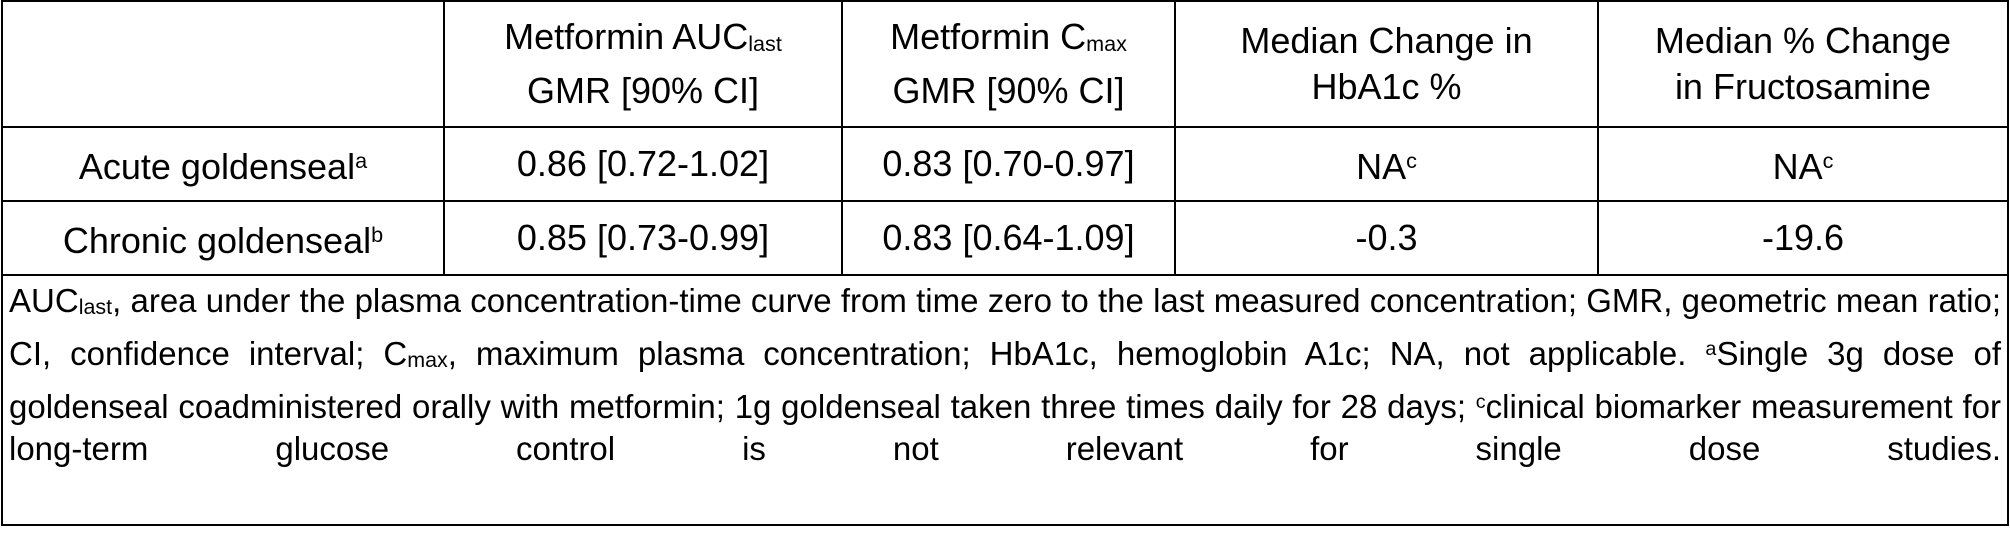 The width and height of the screenshot is (2010, 551). Describe the element at coordinates (626, 37) in the screenshot. I see `cell-text: Metformin AUC` at that location.